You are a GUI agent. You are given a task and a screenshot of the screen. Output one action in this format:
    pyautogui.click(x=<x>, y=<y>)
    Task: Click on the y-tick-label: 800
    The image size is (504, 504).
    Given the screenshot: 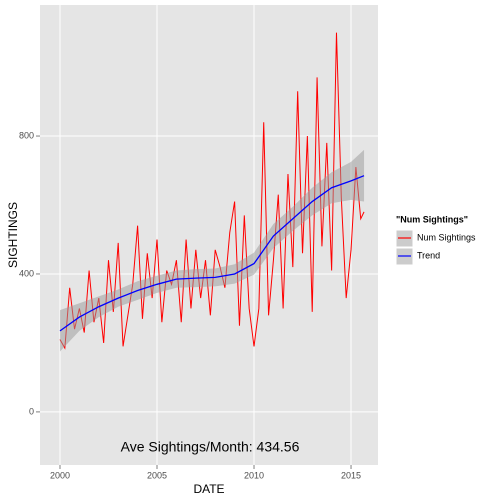 What is the action you would take?
    pyautogui.click(x=26, y=135)
    